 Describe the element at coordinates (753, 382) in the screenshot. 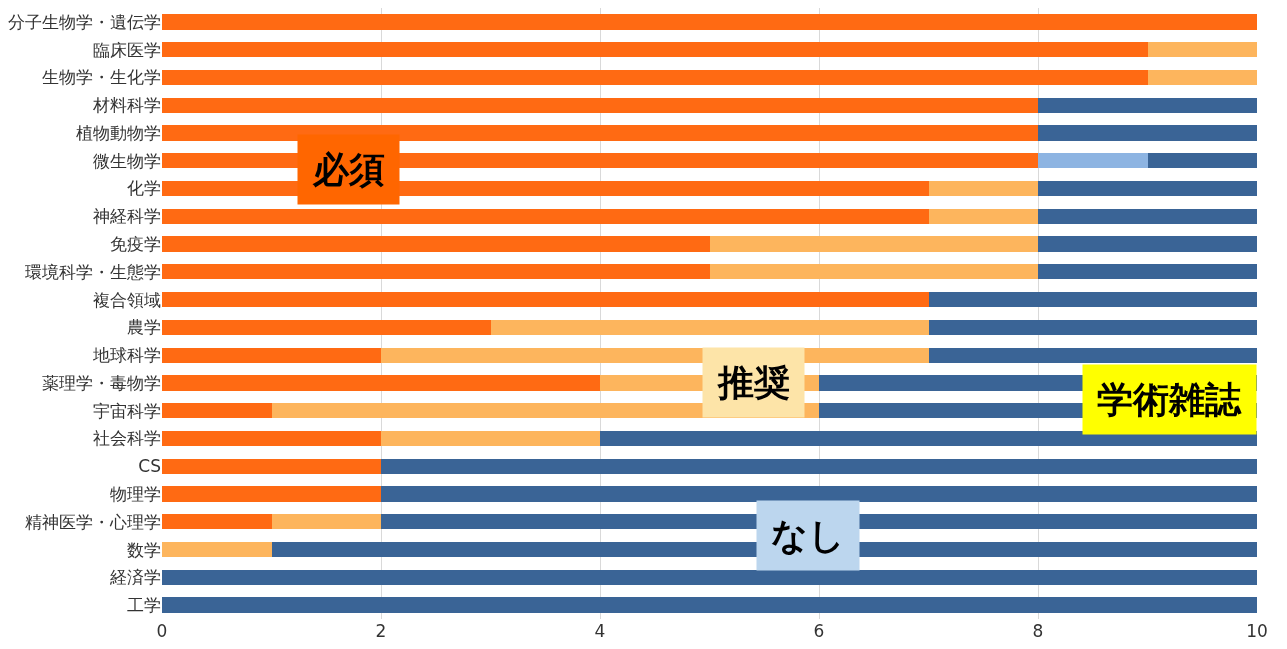

I see `series-label: 推奨` at that location.